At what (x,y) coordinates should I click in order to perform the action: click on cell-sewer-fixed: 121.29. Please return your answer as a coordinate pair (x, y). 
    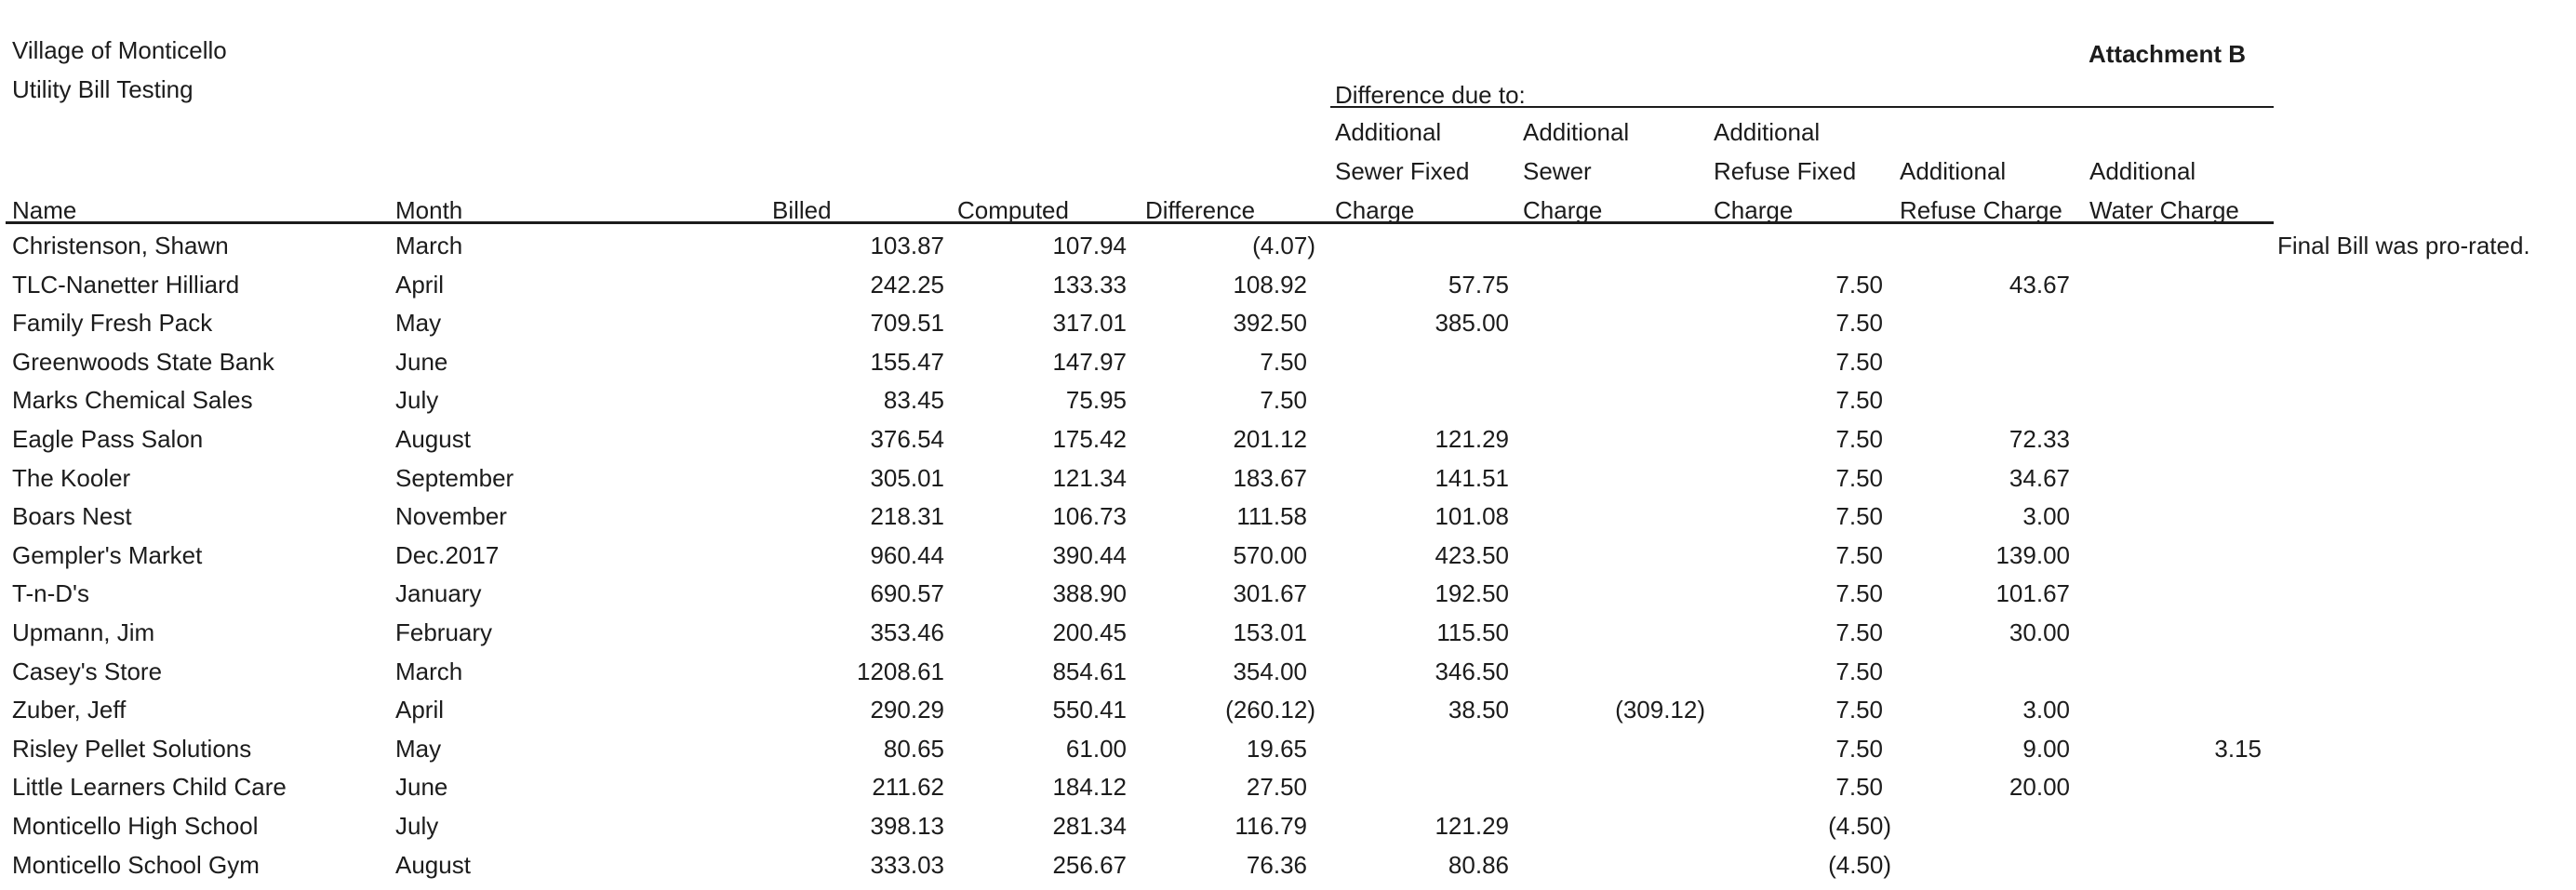
    Looking at the image, I should click on (1472, 826).